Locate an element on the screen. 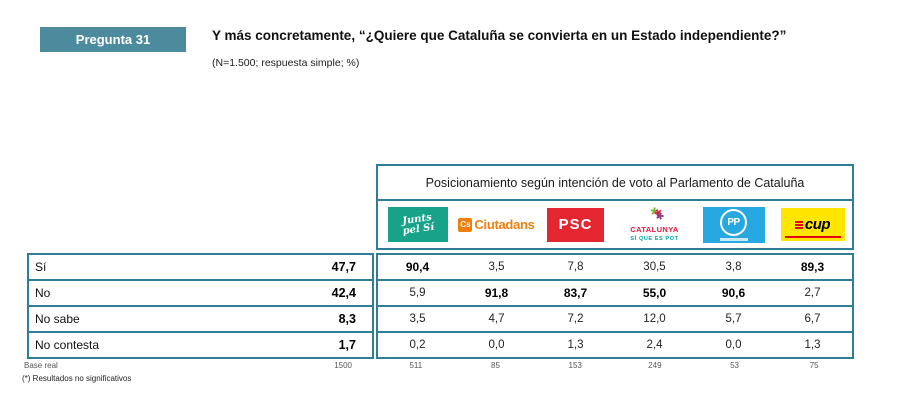 The width and height of the screenshot is (900, 409). junts-pel-si-logo: Junts pel Sí is located at coordinates (417, 224).